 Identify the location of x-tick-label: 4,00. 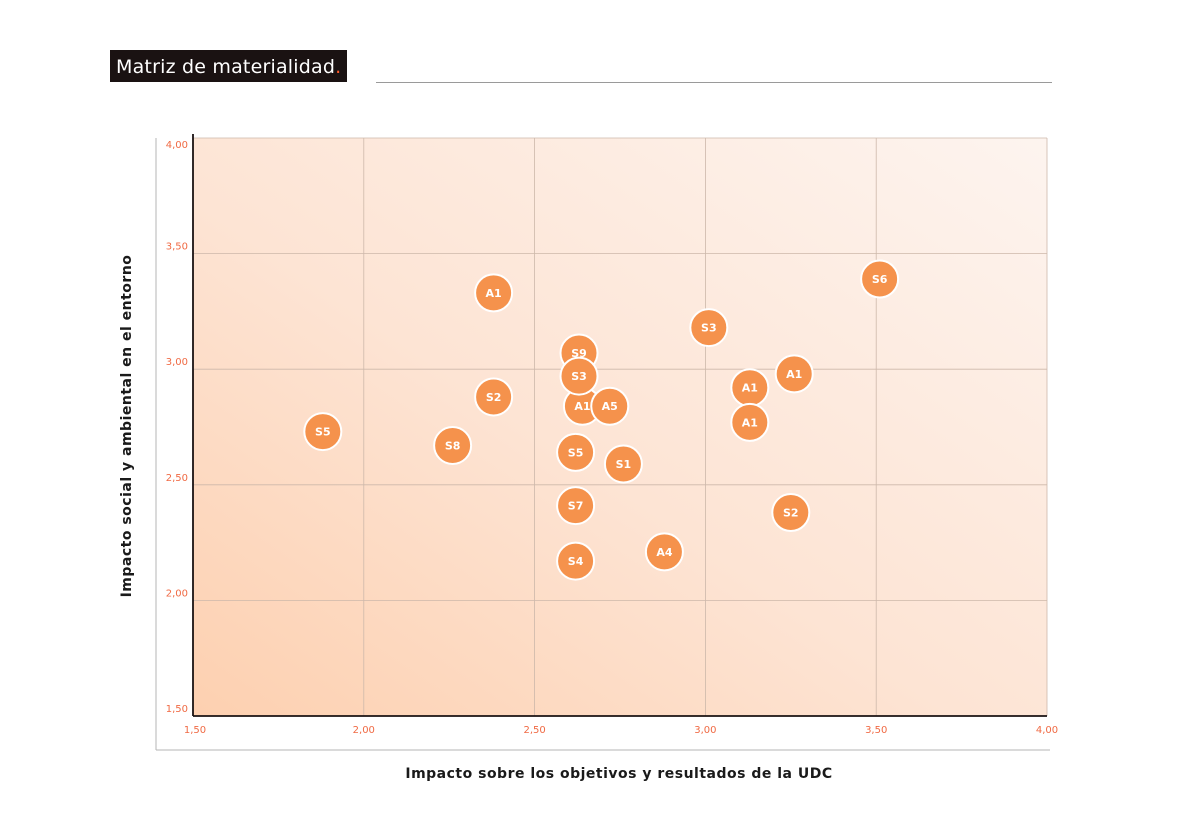
(1047, 730).